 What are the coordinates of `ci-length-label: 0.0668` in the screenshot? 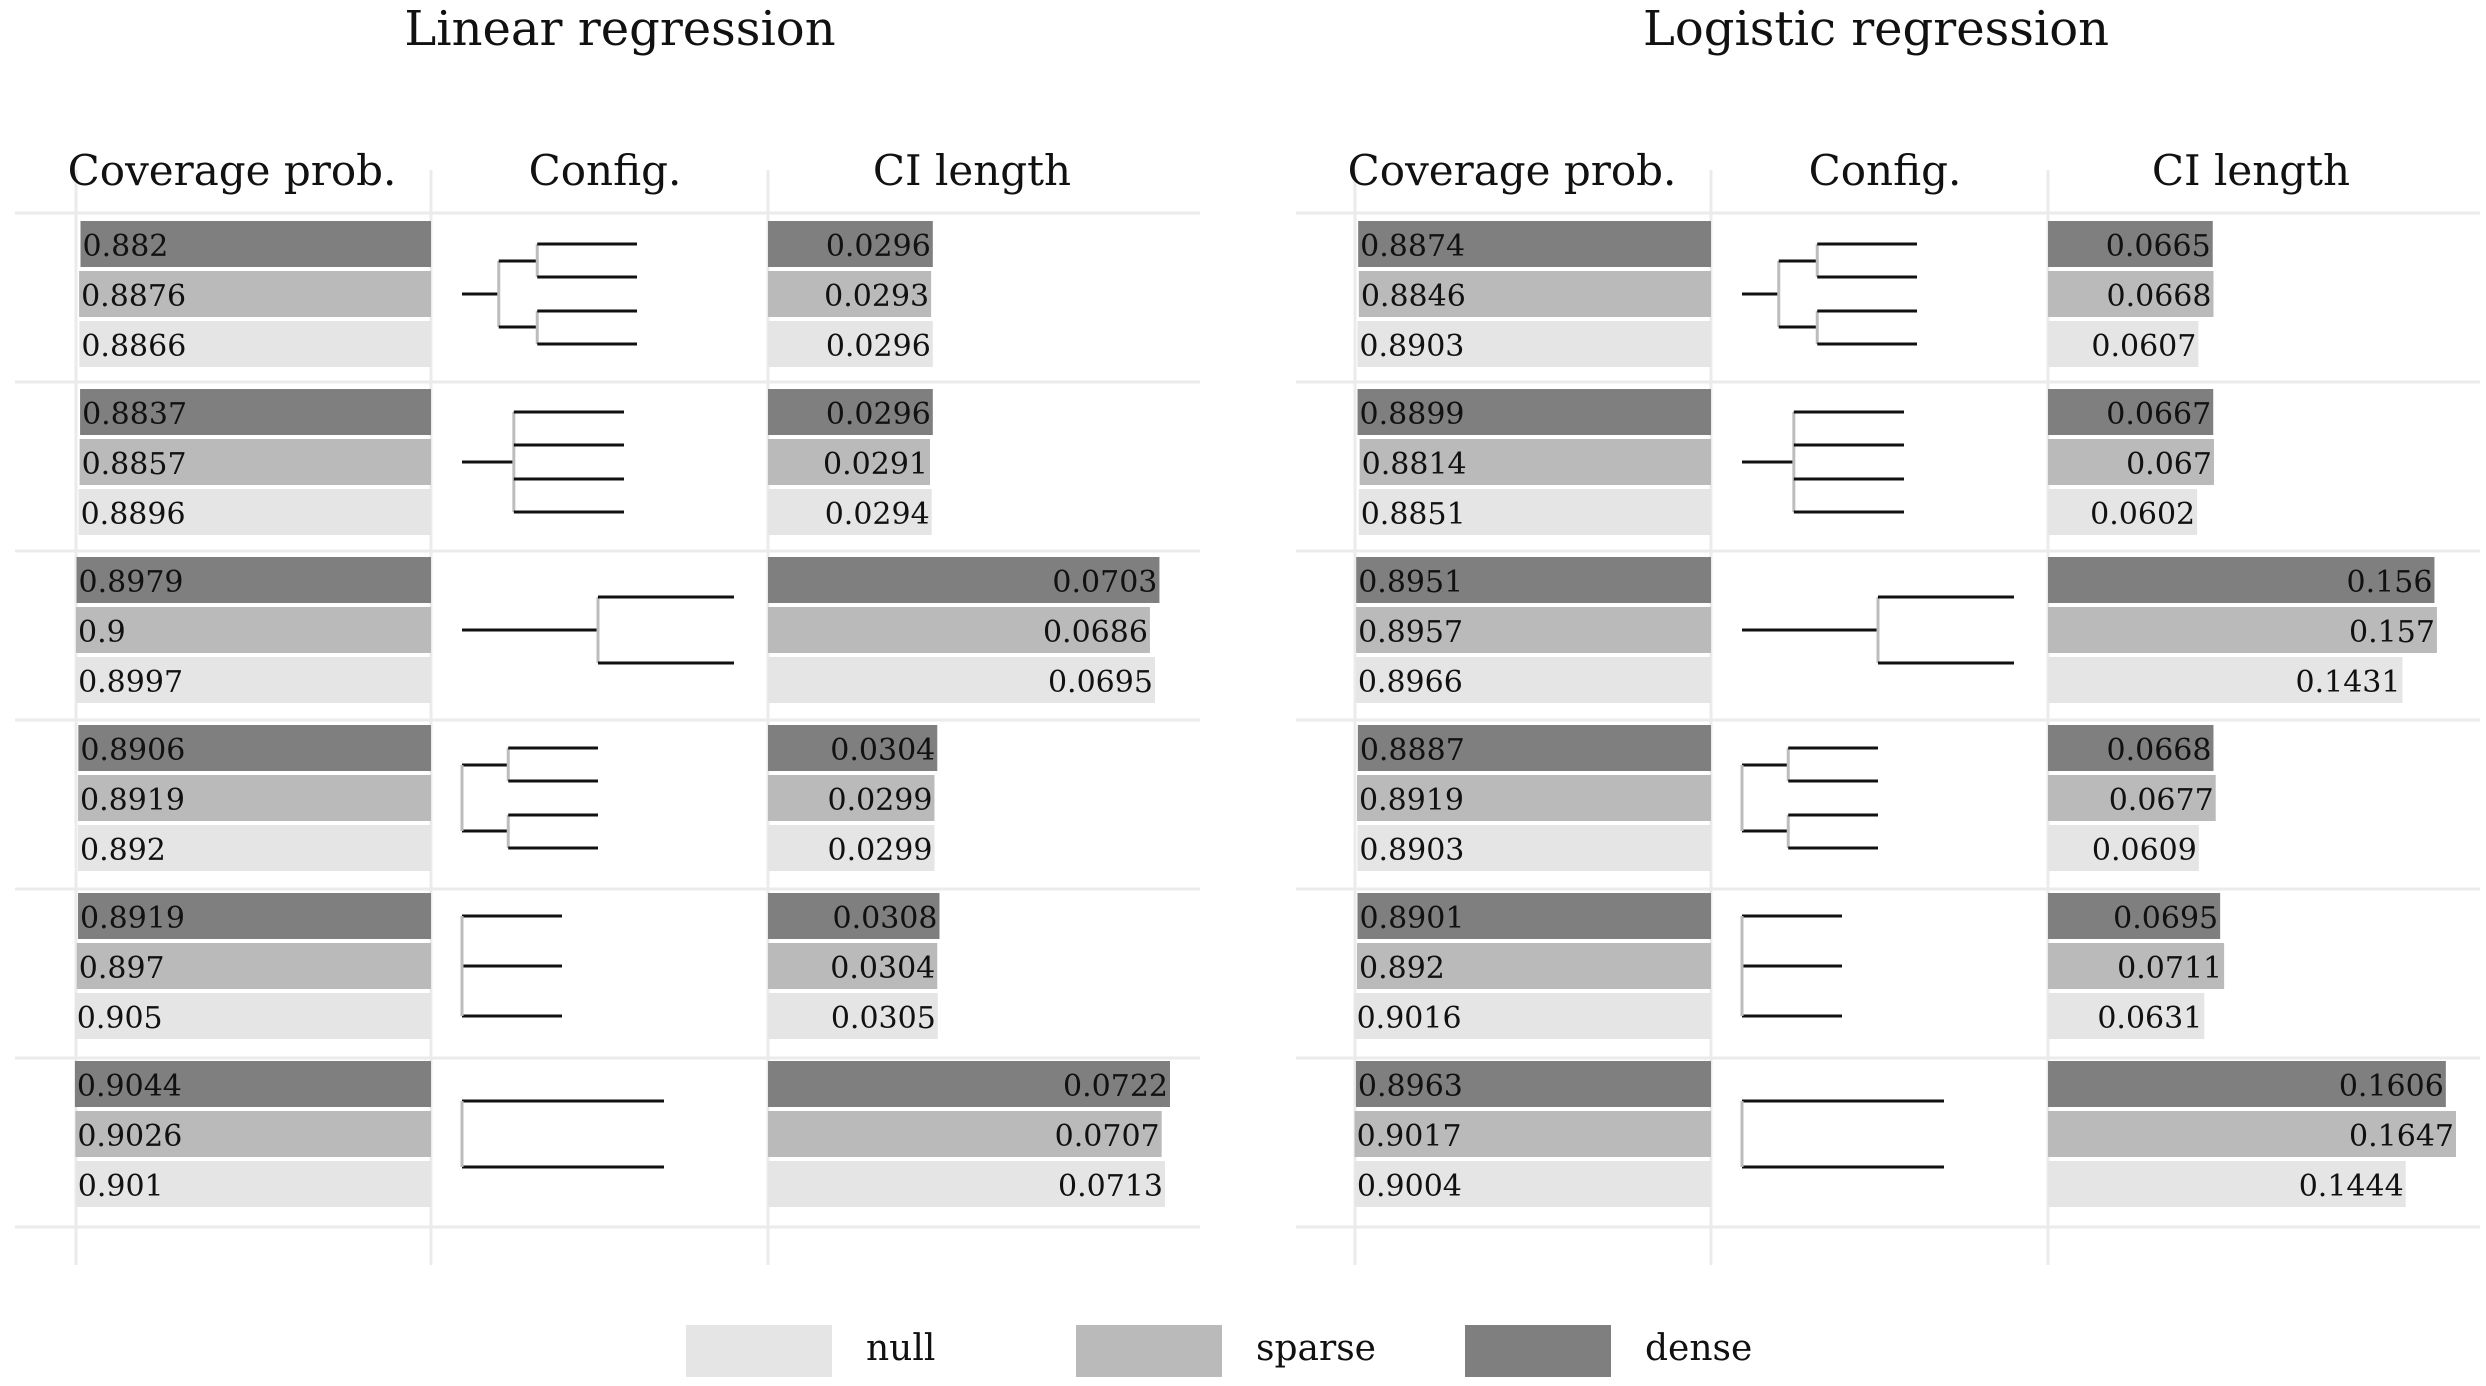 It's located at (2158, 296).